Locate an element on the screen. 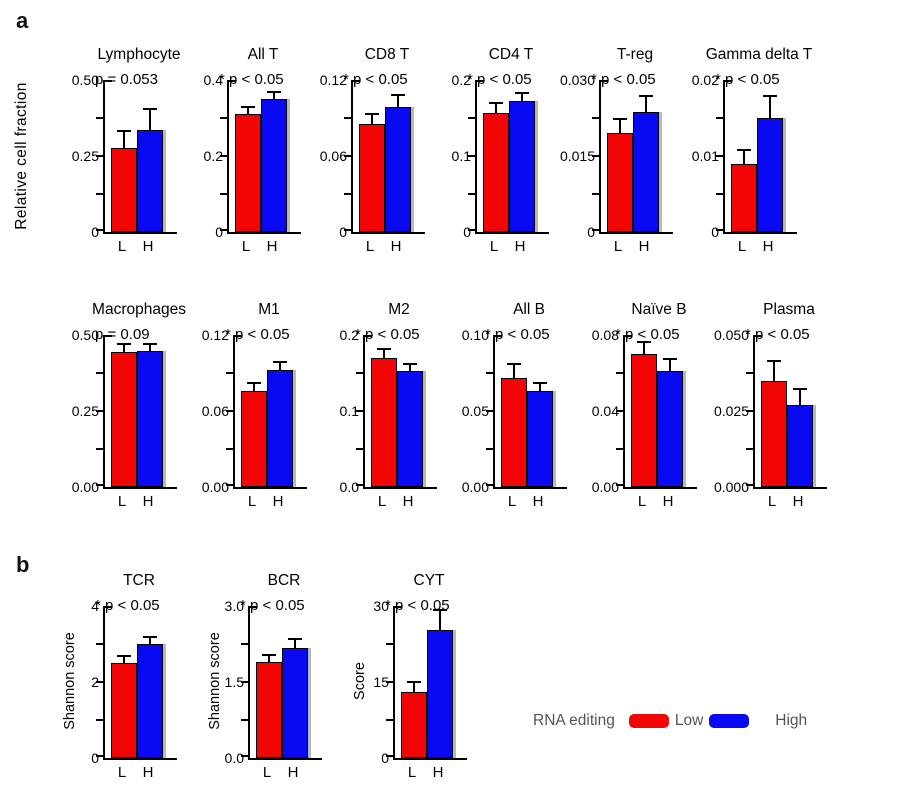 This screenshot has height=789, width=903. rna-editing-legend: RNA editing Low High is located at coordinates (670, 721).